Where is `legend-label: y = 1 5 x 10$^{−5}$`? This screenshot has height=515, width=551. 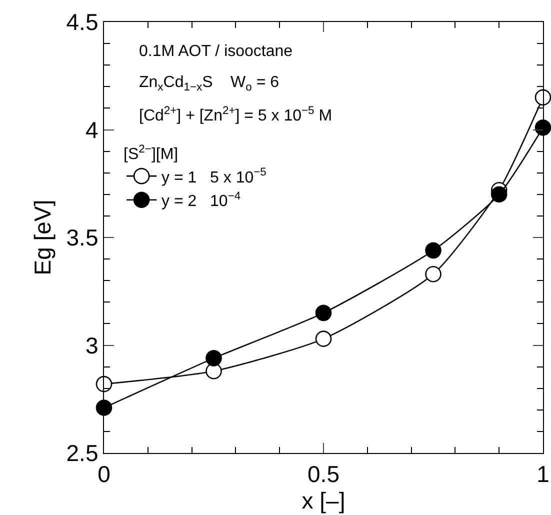 legend-label: y = 1 5 x 10$^{−5}$ is located at coordinates (214, 176).